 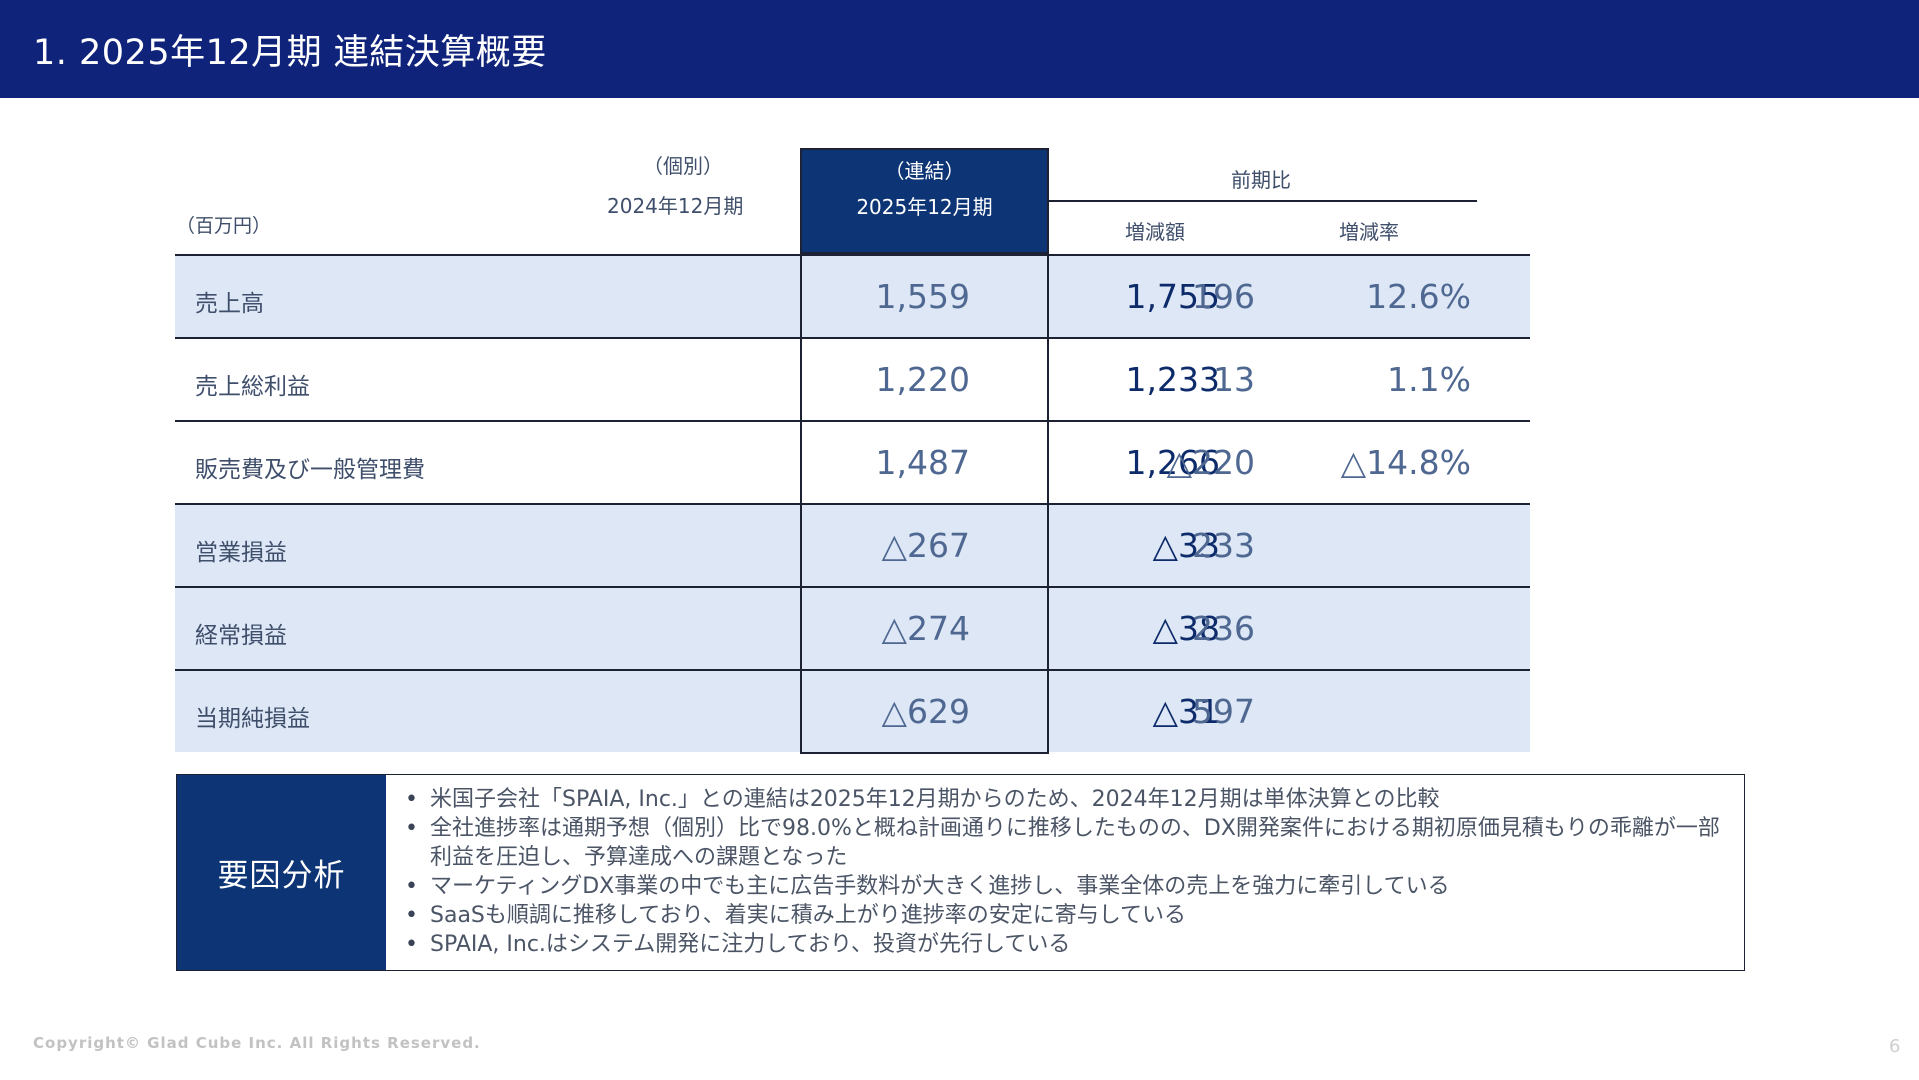 What do you see at coordinates (852, 544) in the screenshot?
I see `table-row: 営業損益 △267 △33 233` at bounding box center [852, 544].